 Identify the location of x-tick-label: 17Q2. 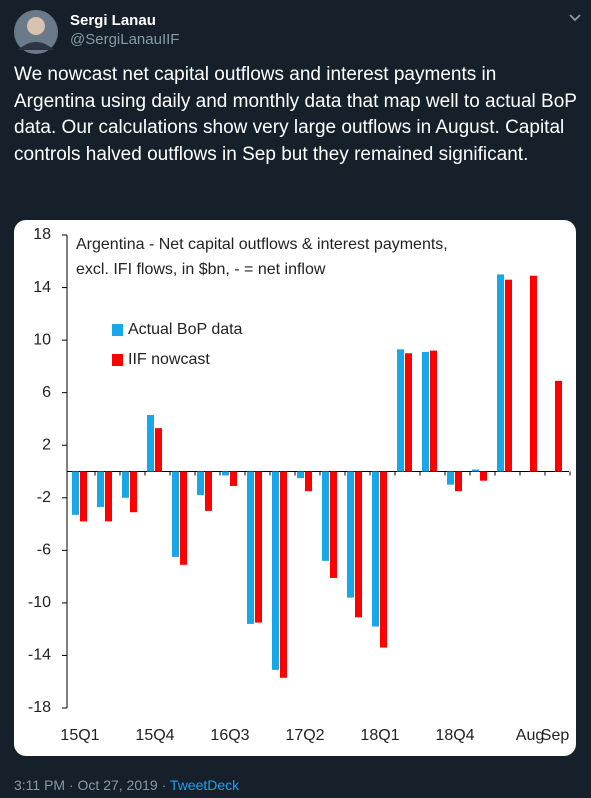
(304, 735).